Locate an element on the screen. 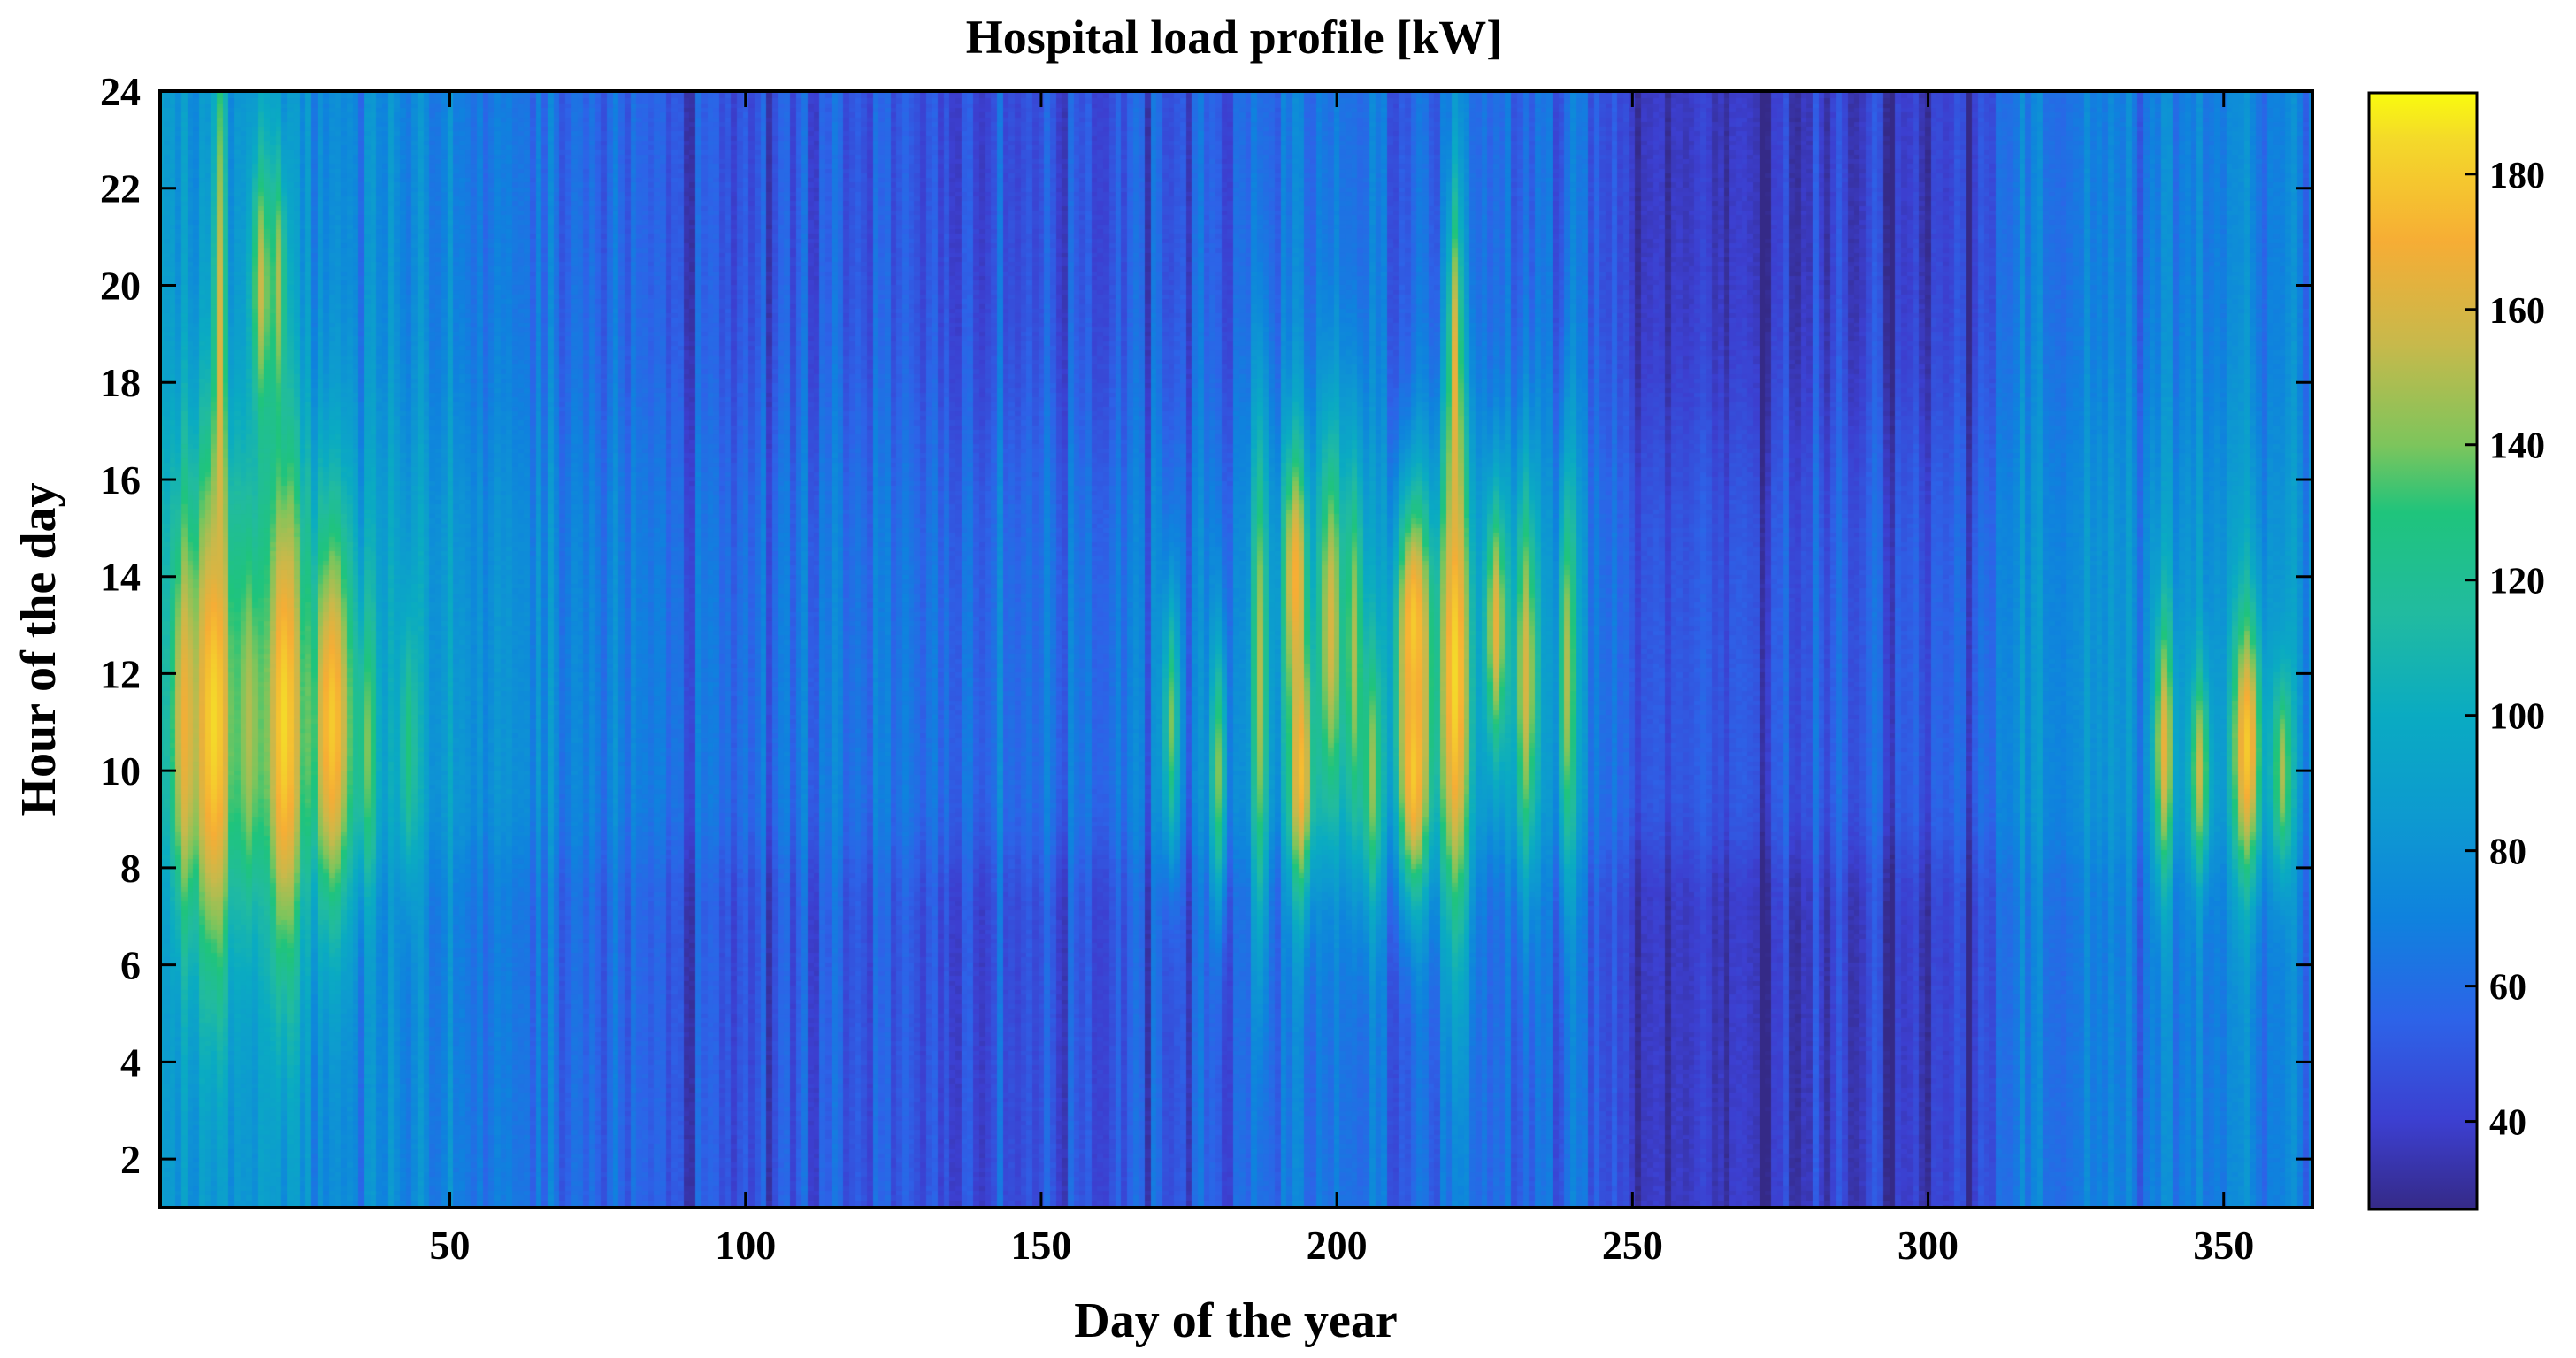 The width and height of the screenshot is (2576, 1358). y-tick-label: 14 is located at coordinates (120, 577).